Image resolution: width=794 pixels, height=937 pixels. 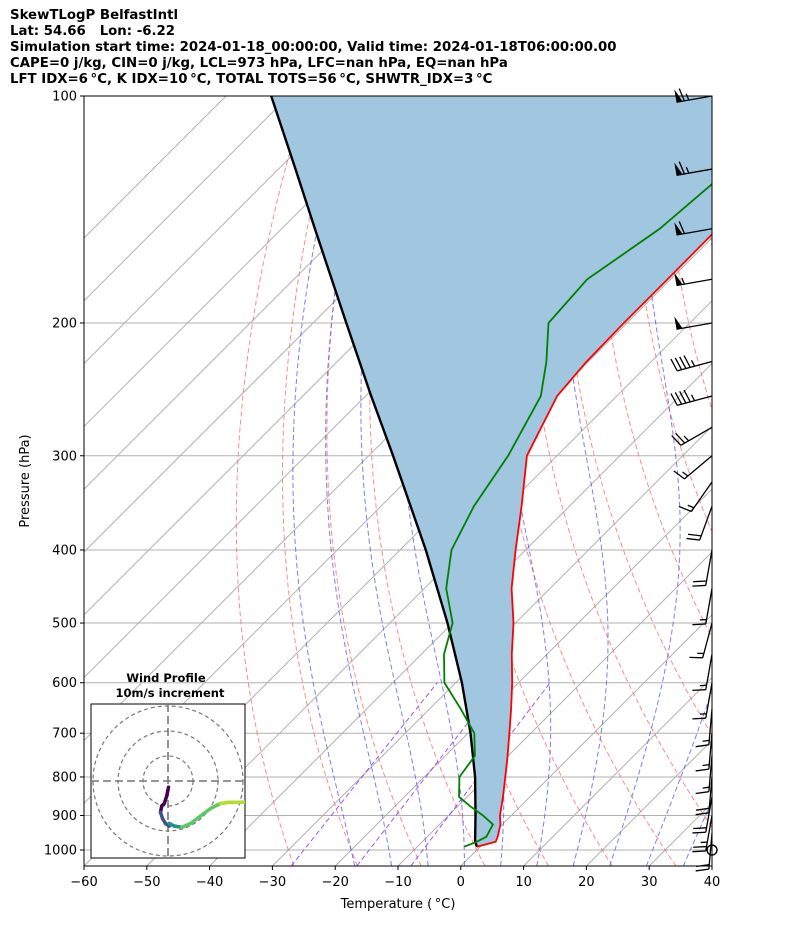 I want to click on x-tick-label: −30, so click(x=272, y=882).